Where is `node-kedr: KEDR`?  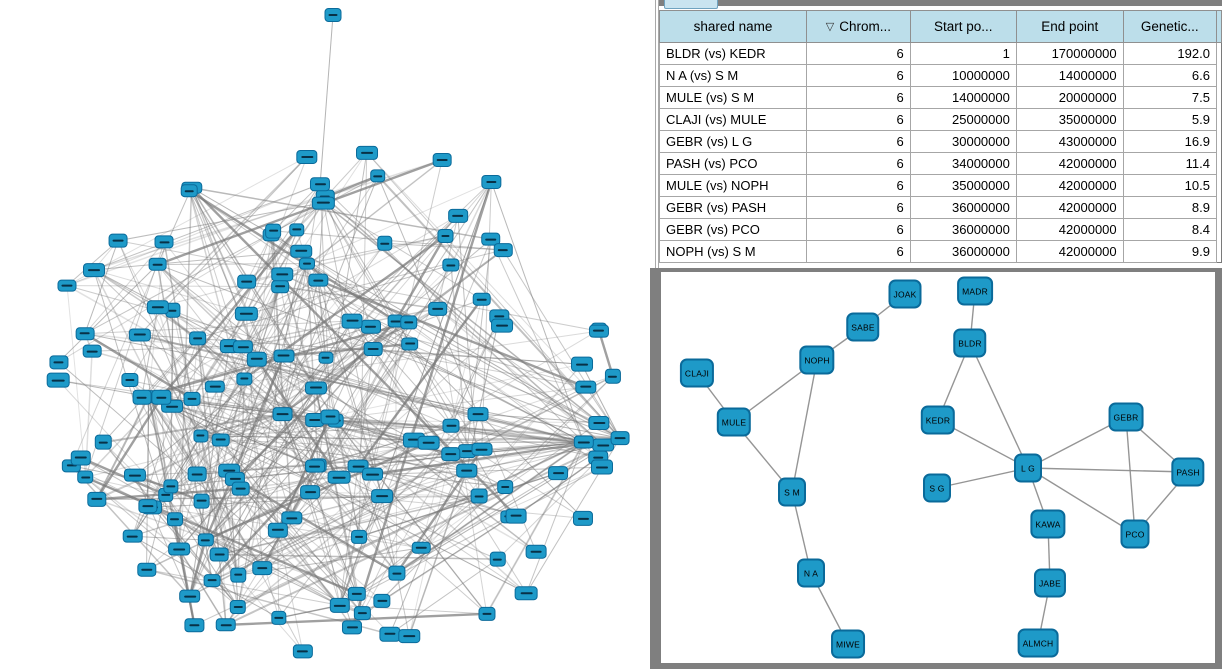
node-kedr: KEDR is located at coordinates (938, 420).